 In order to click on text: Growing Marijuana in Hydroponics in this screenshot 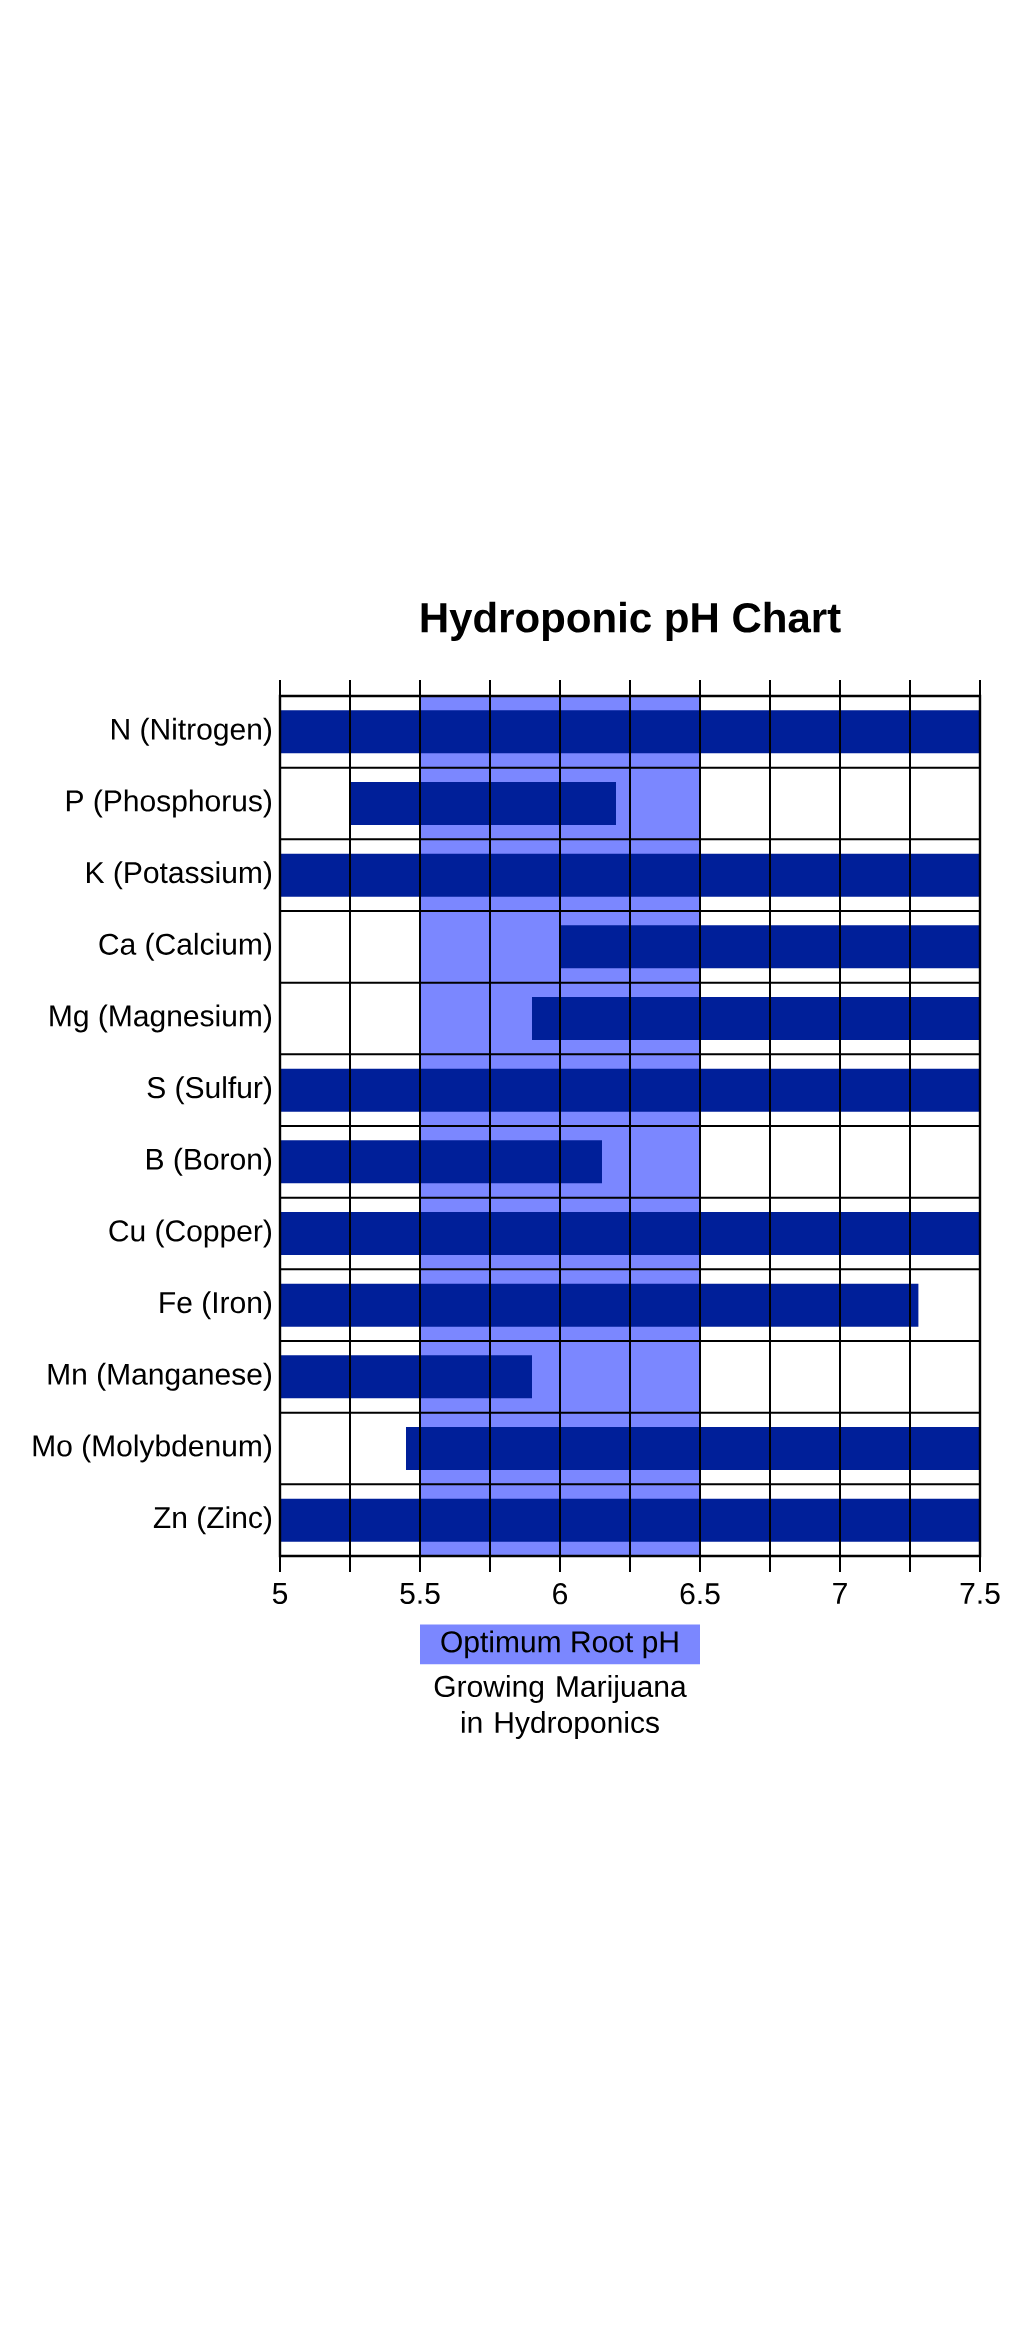, I will do `click(560, 1707)`.